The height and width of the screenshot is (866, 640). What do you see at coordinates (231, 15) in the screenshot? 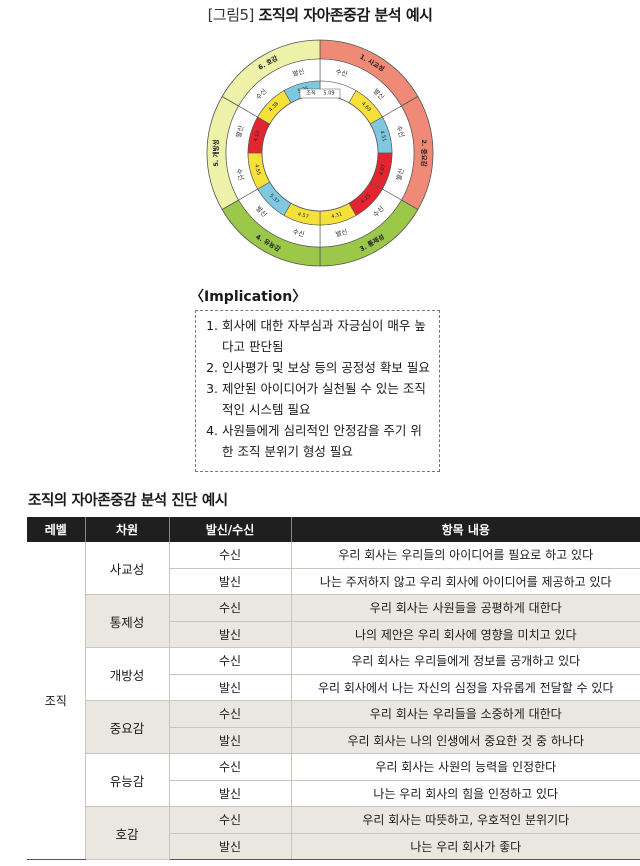
I see `figure-tag: [그림5]` at bounding box center [231, 15].